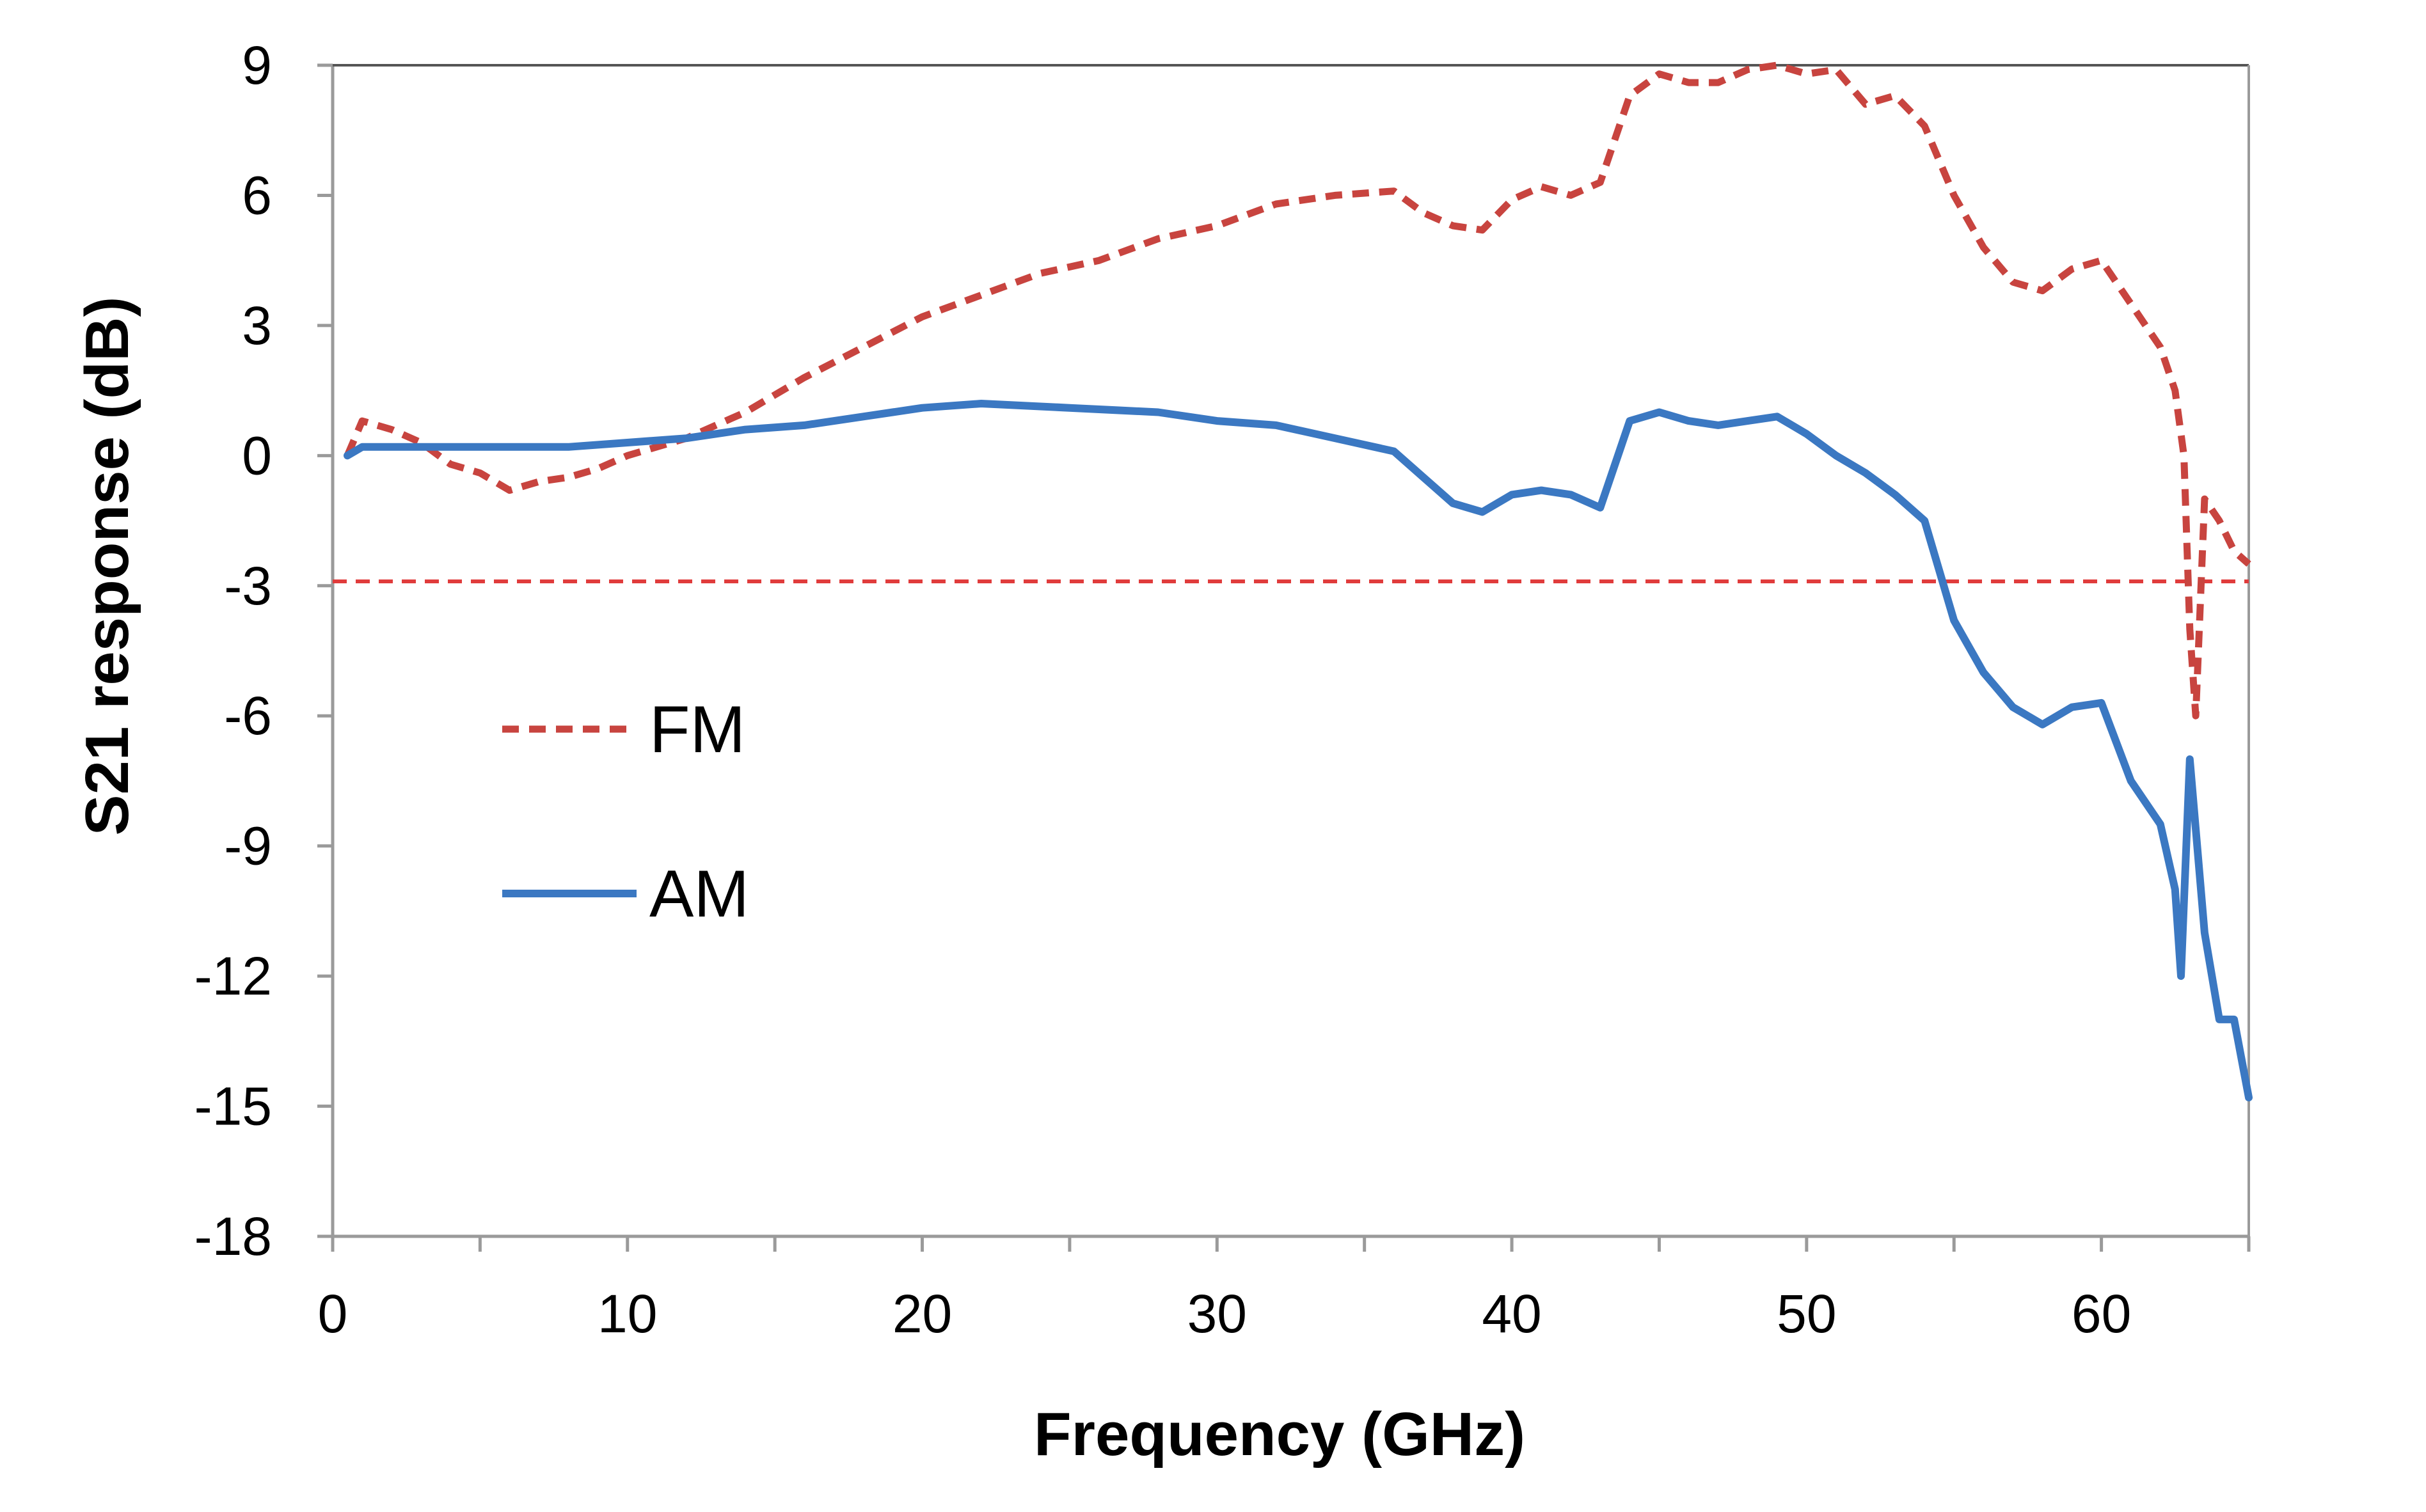 The width and height of the screenshot is (2426, 1512). What do you see at coordinates (257, 325) in the screenshot?
I see `y-tick-label: 3` at bounding box center [257, 325].